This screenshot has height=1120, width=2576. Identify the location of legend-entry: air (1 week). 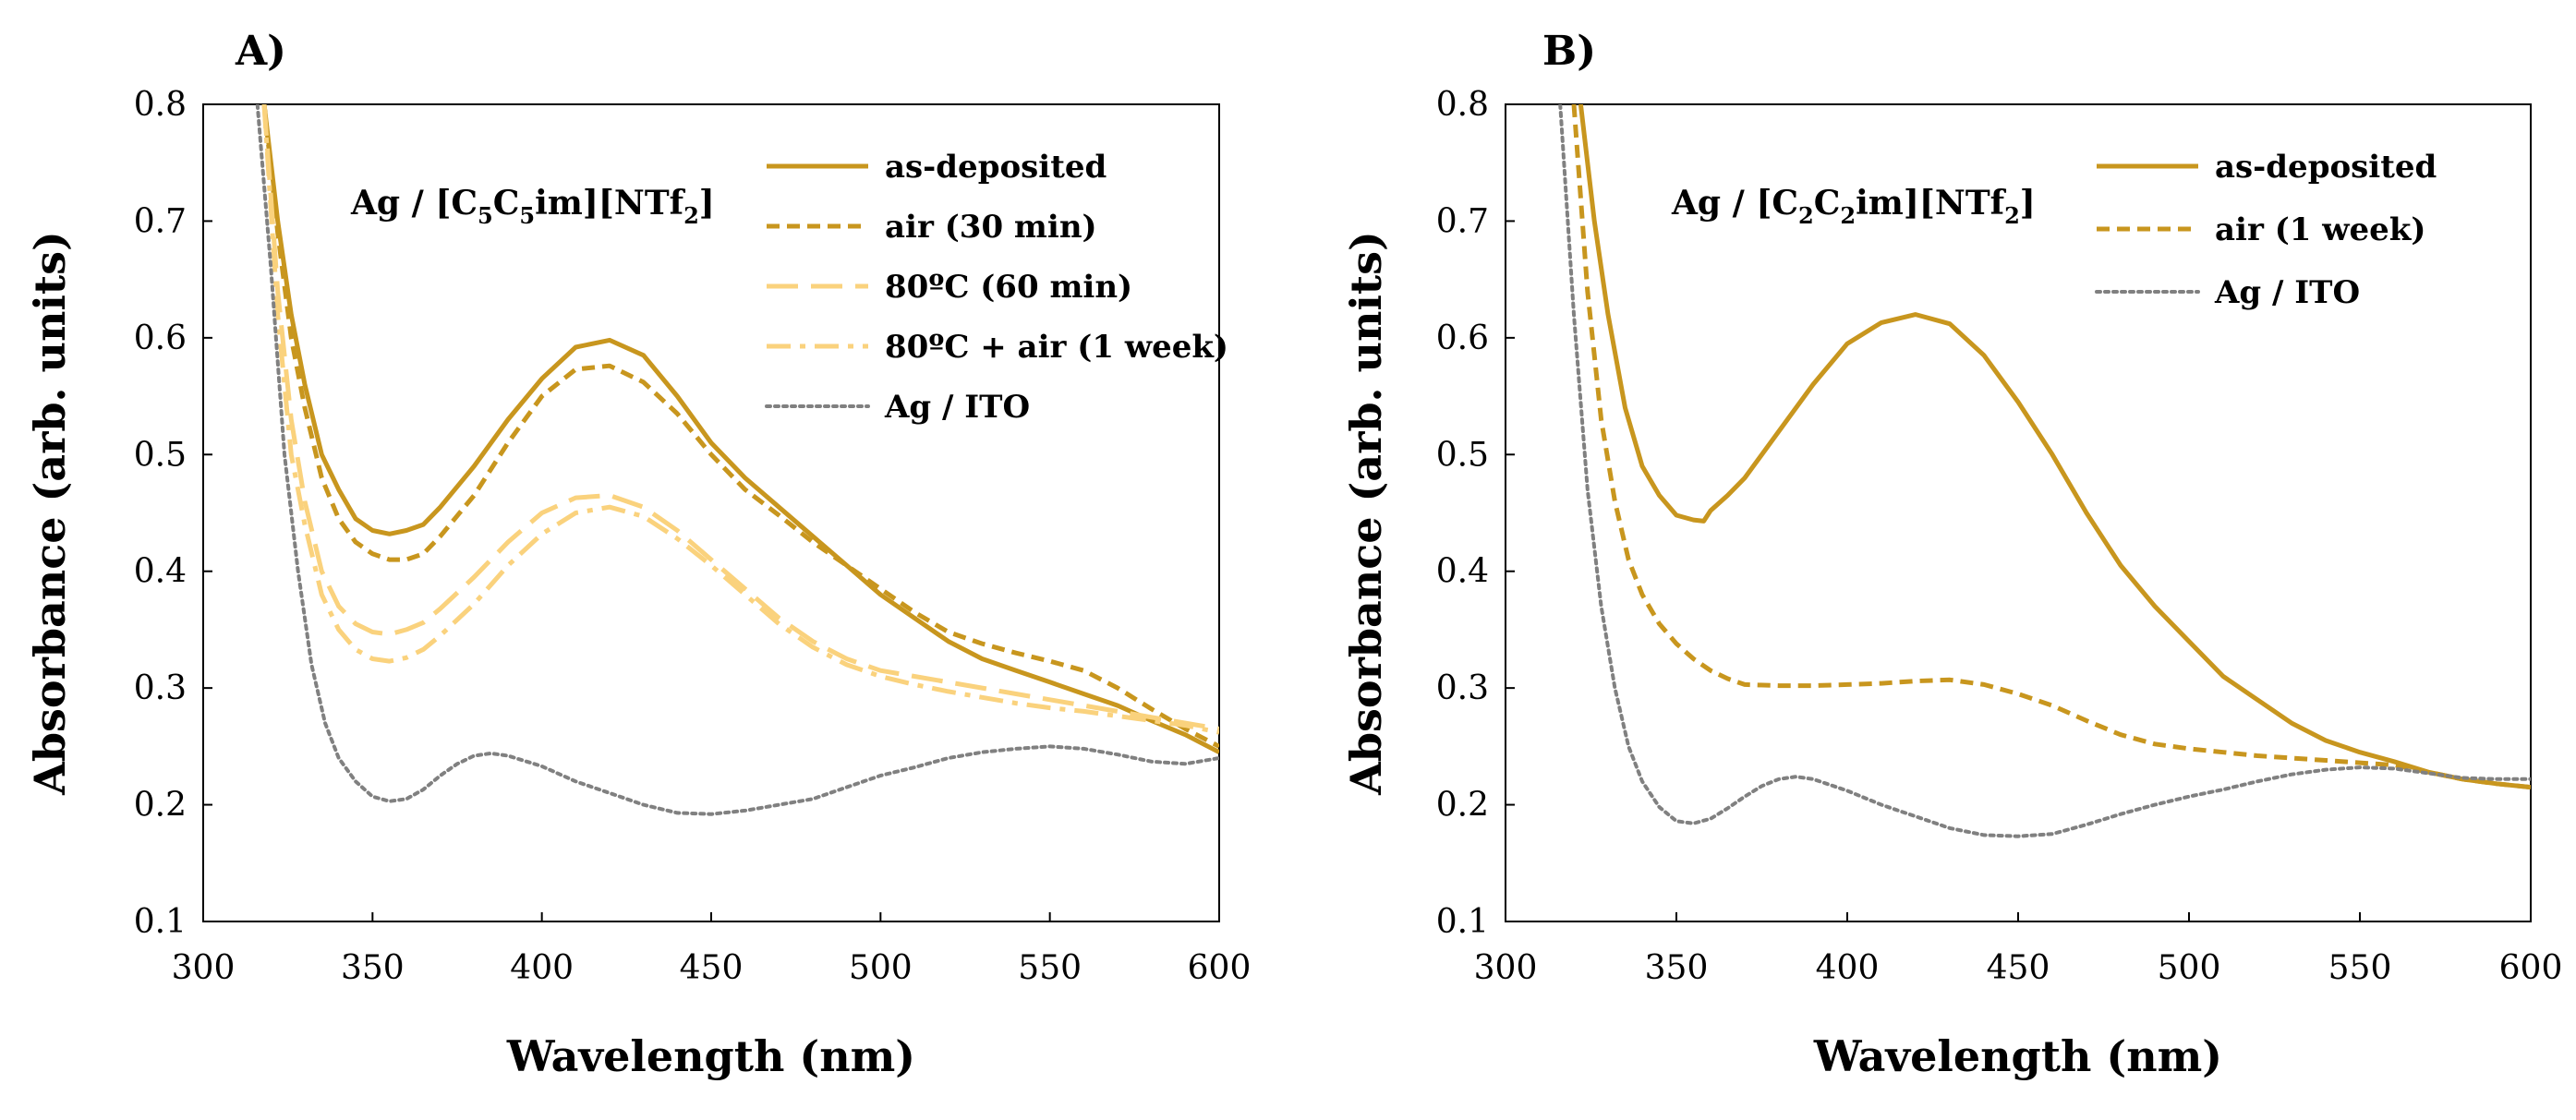
(2320, 229).